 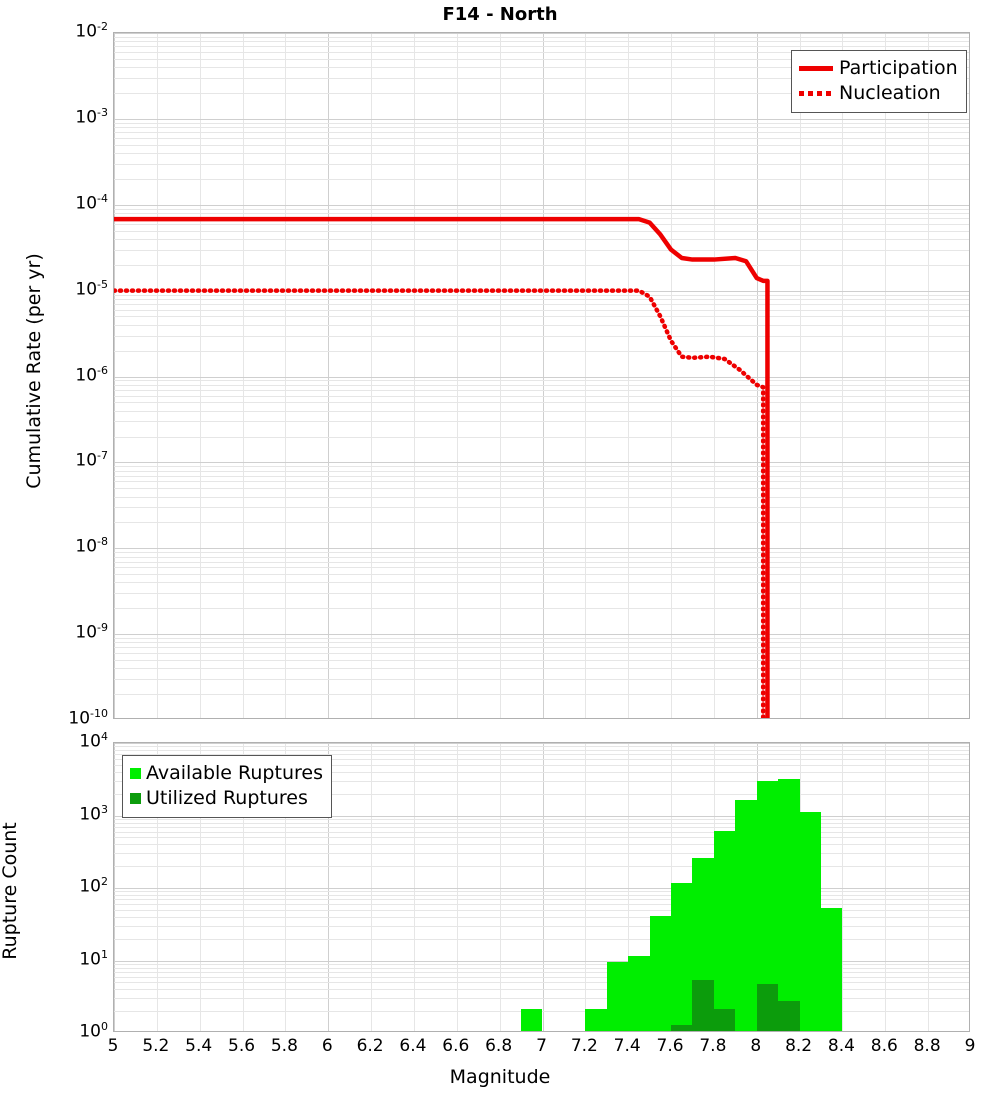 What do you see at coordinates (91, 202) in the screenshot?
I see `y-tick-label: 10⁻⁴` at bounding box center [91, 202].